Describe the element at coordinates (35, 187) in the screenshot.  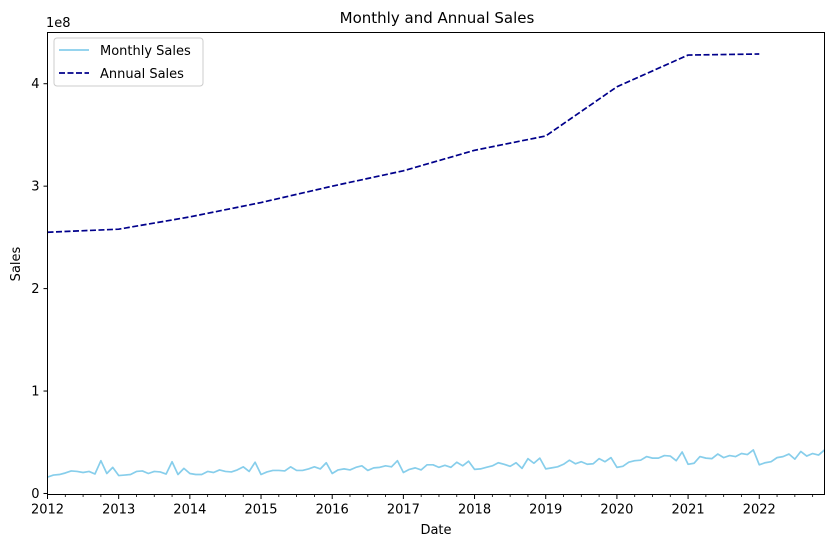
I see `y-tick-label: 3` at that location.